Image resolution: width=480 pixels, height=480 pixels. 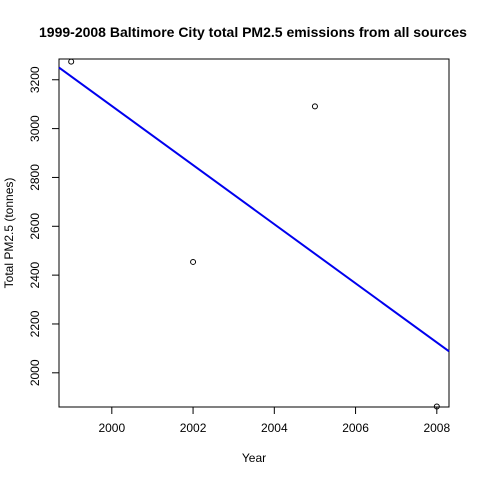 I want to click on y-tick-label: 3200, so click(x=35, y=79).